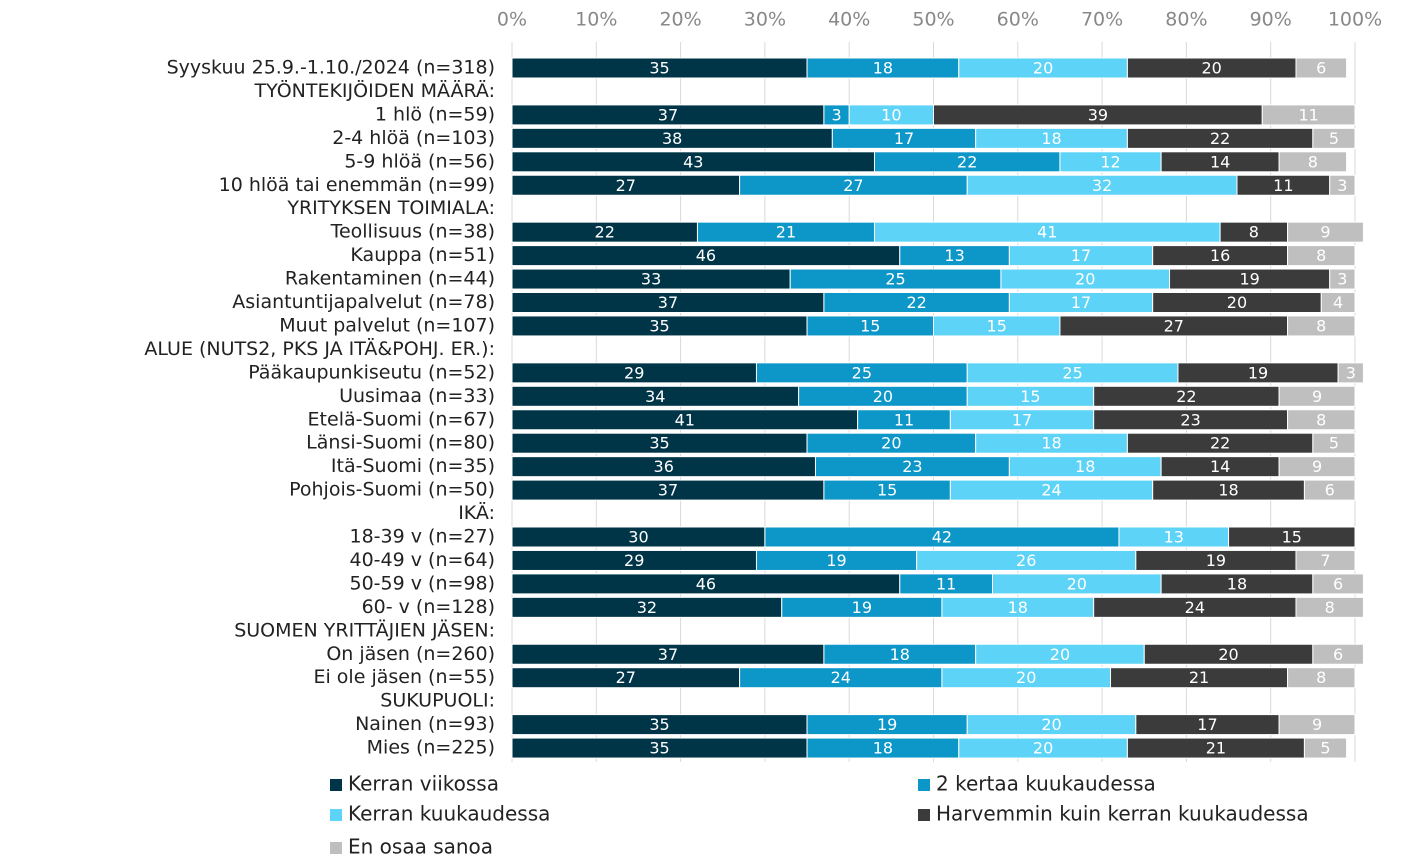  Describe the element at coordinates (638, 537) in the screenshot. I see `value-label: 30` at that location.